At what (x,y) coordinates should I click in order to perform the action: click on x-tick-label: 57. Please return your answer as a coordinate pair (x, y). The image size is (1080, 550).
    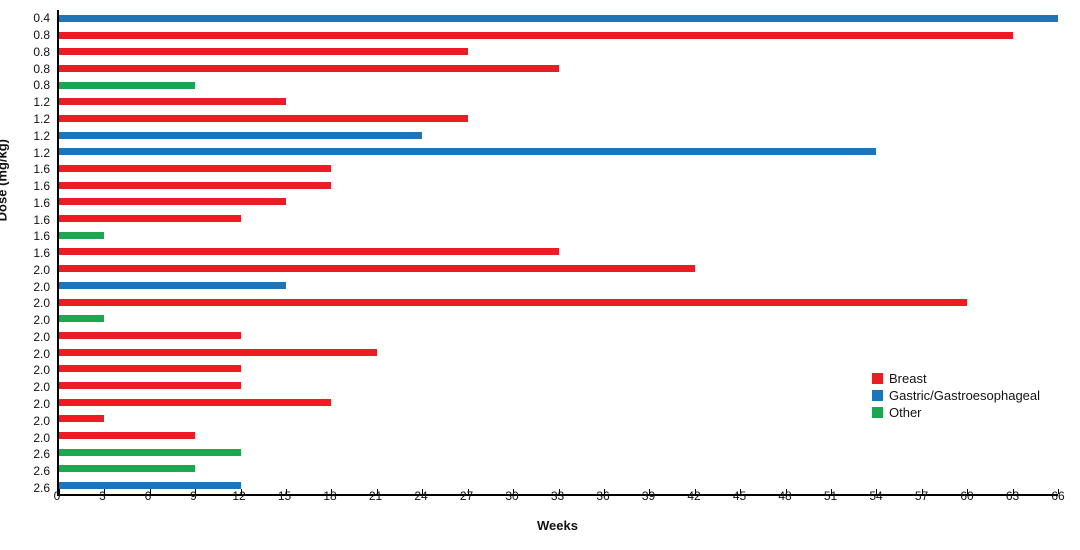
    Looking at the image, I should click on (921, 496).